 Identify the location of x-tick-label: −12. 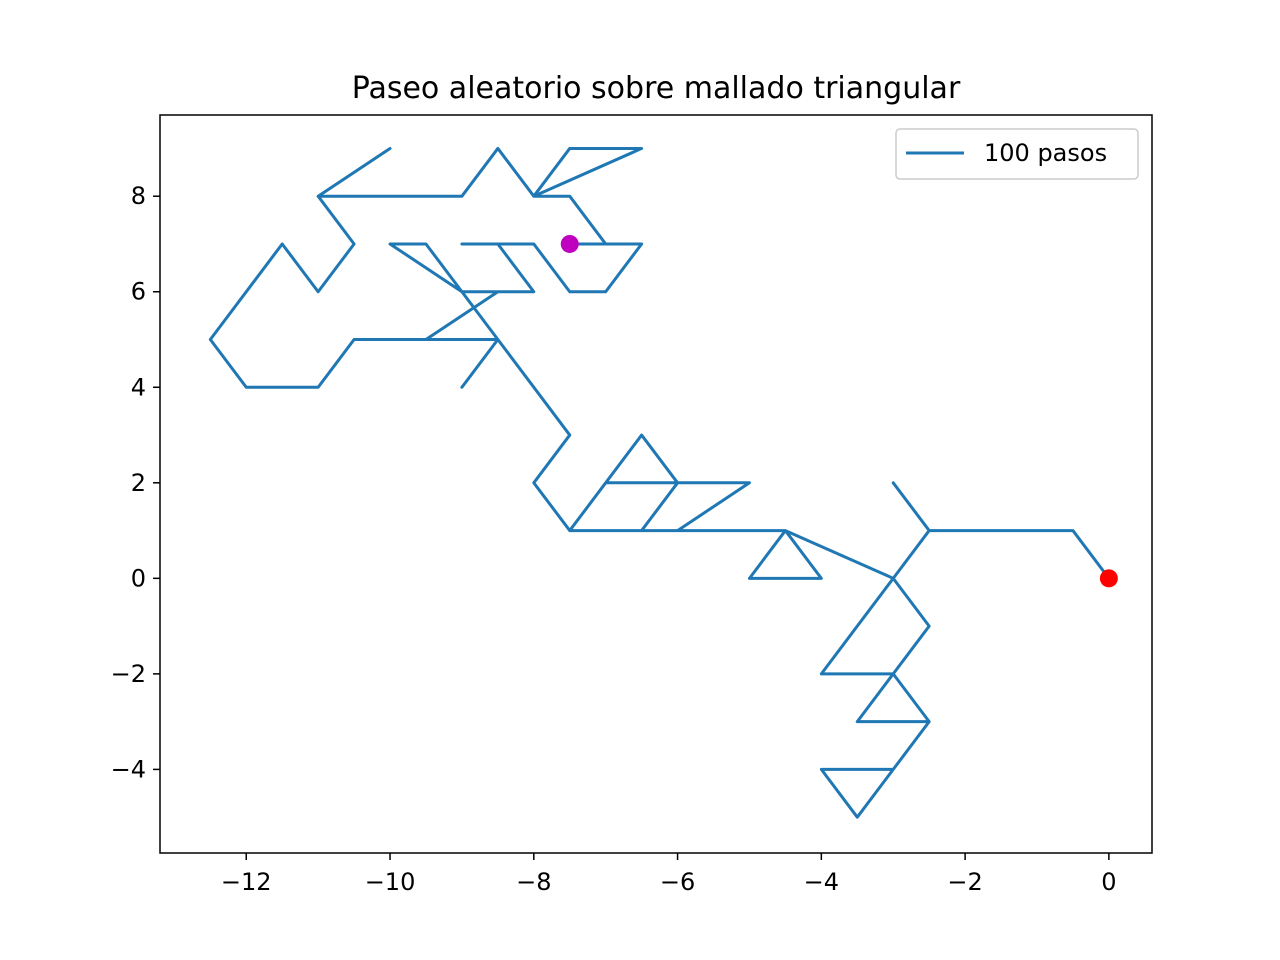
(246, 882).